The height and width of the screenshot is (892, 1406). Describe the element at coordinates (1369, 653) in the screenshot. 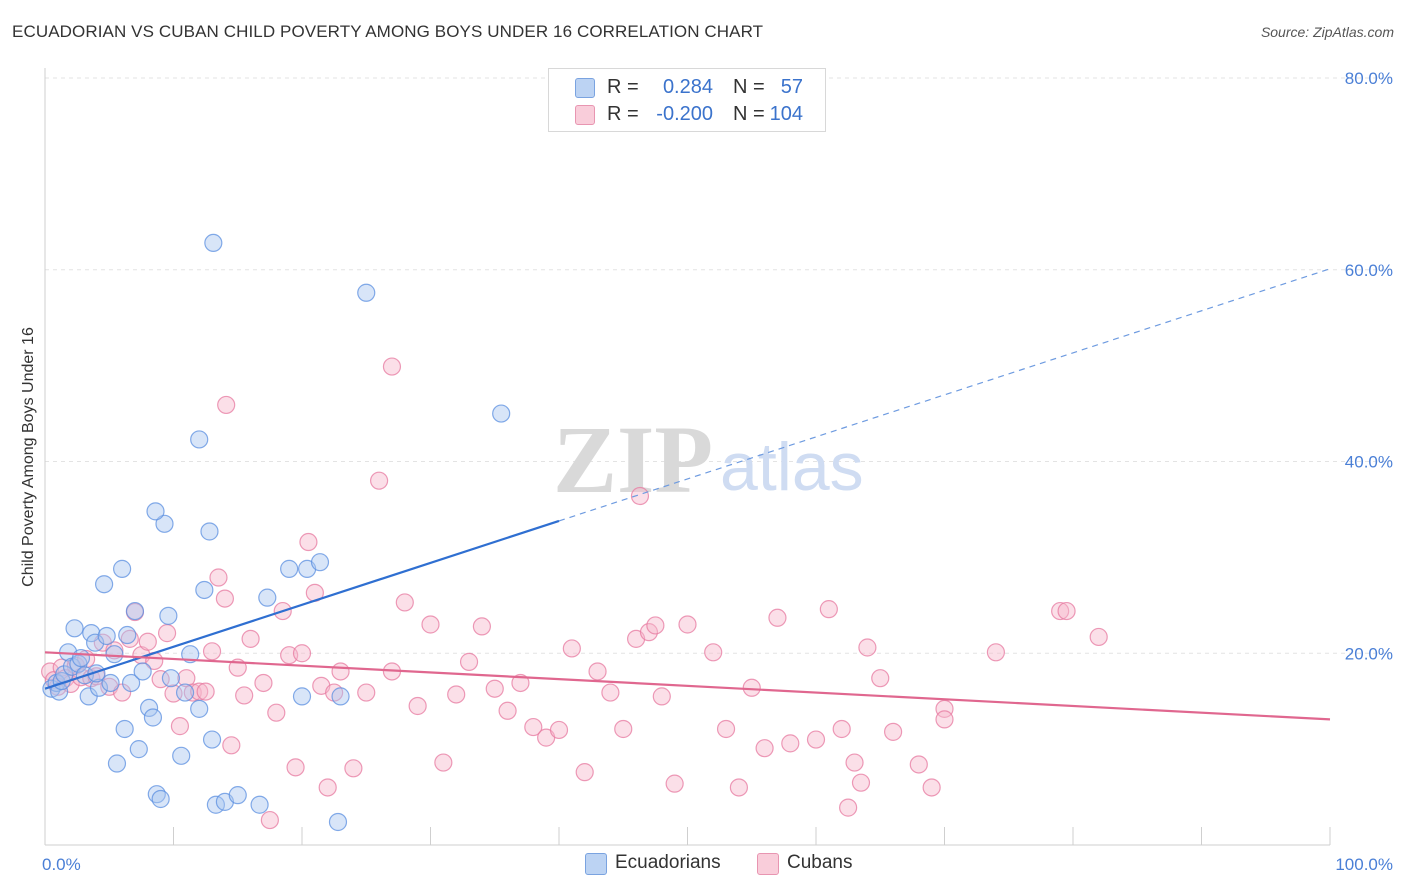

I see `y-tick-label: 20.0%` at that location.